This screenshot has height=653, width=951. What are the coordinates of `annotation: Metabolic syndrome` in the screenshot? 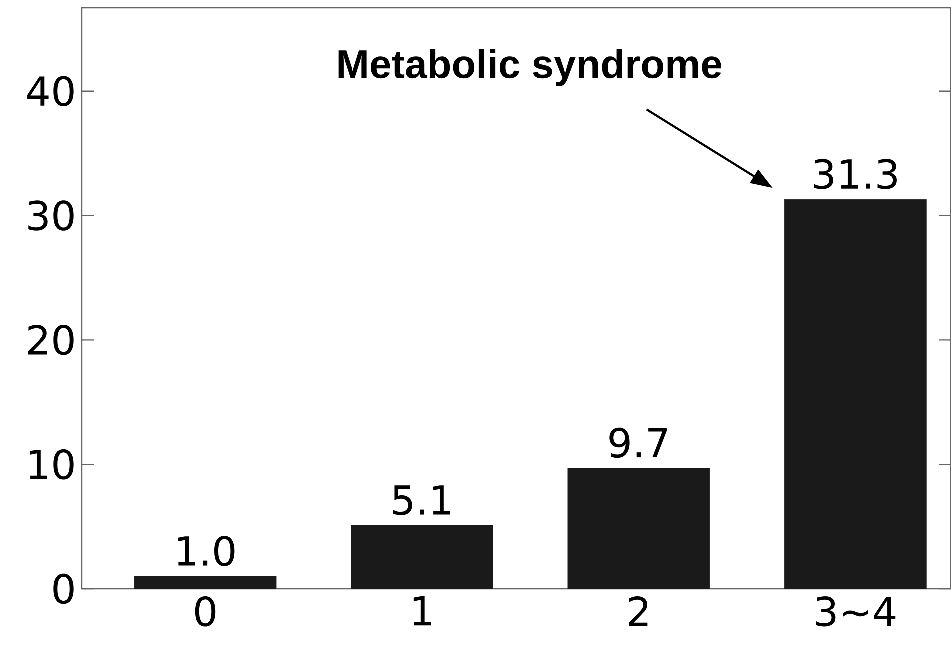 It's located at (530, 67).